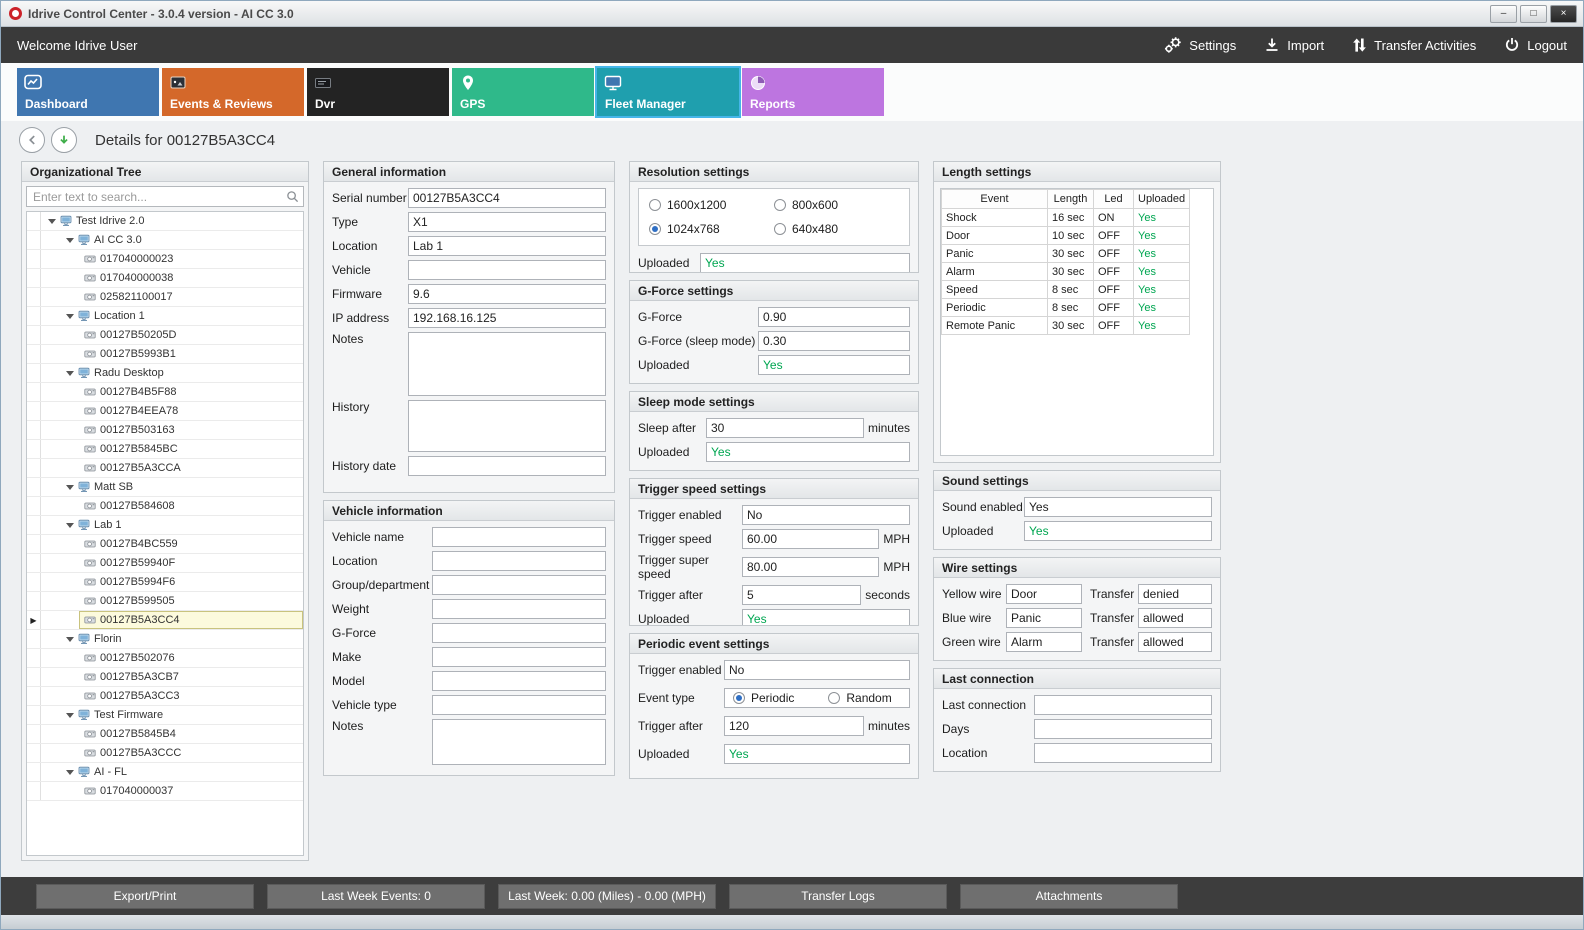  Describe the element at coordinates (32, 140) in the screenshot. I see `back-button` at that location.